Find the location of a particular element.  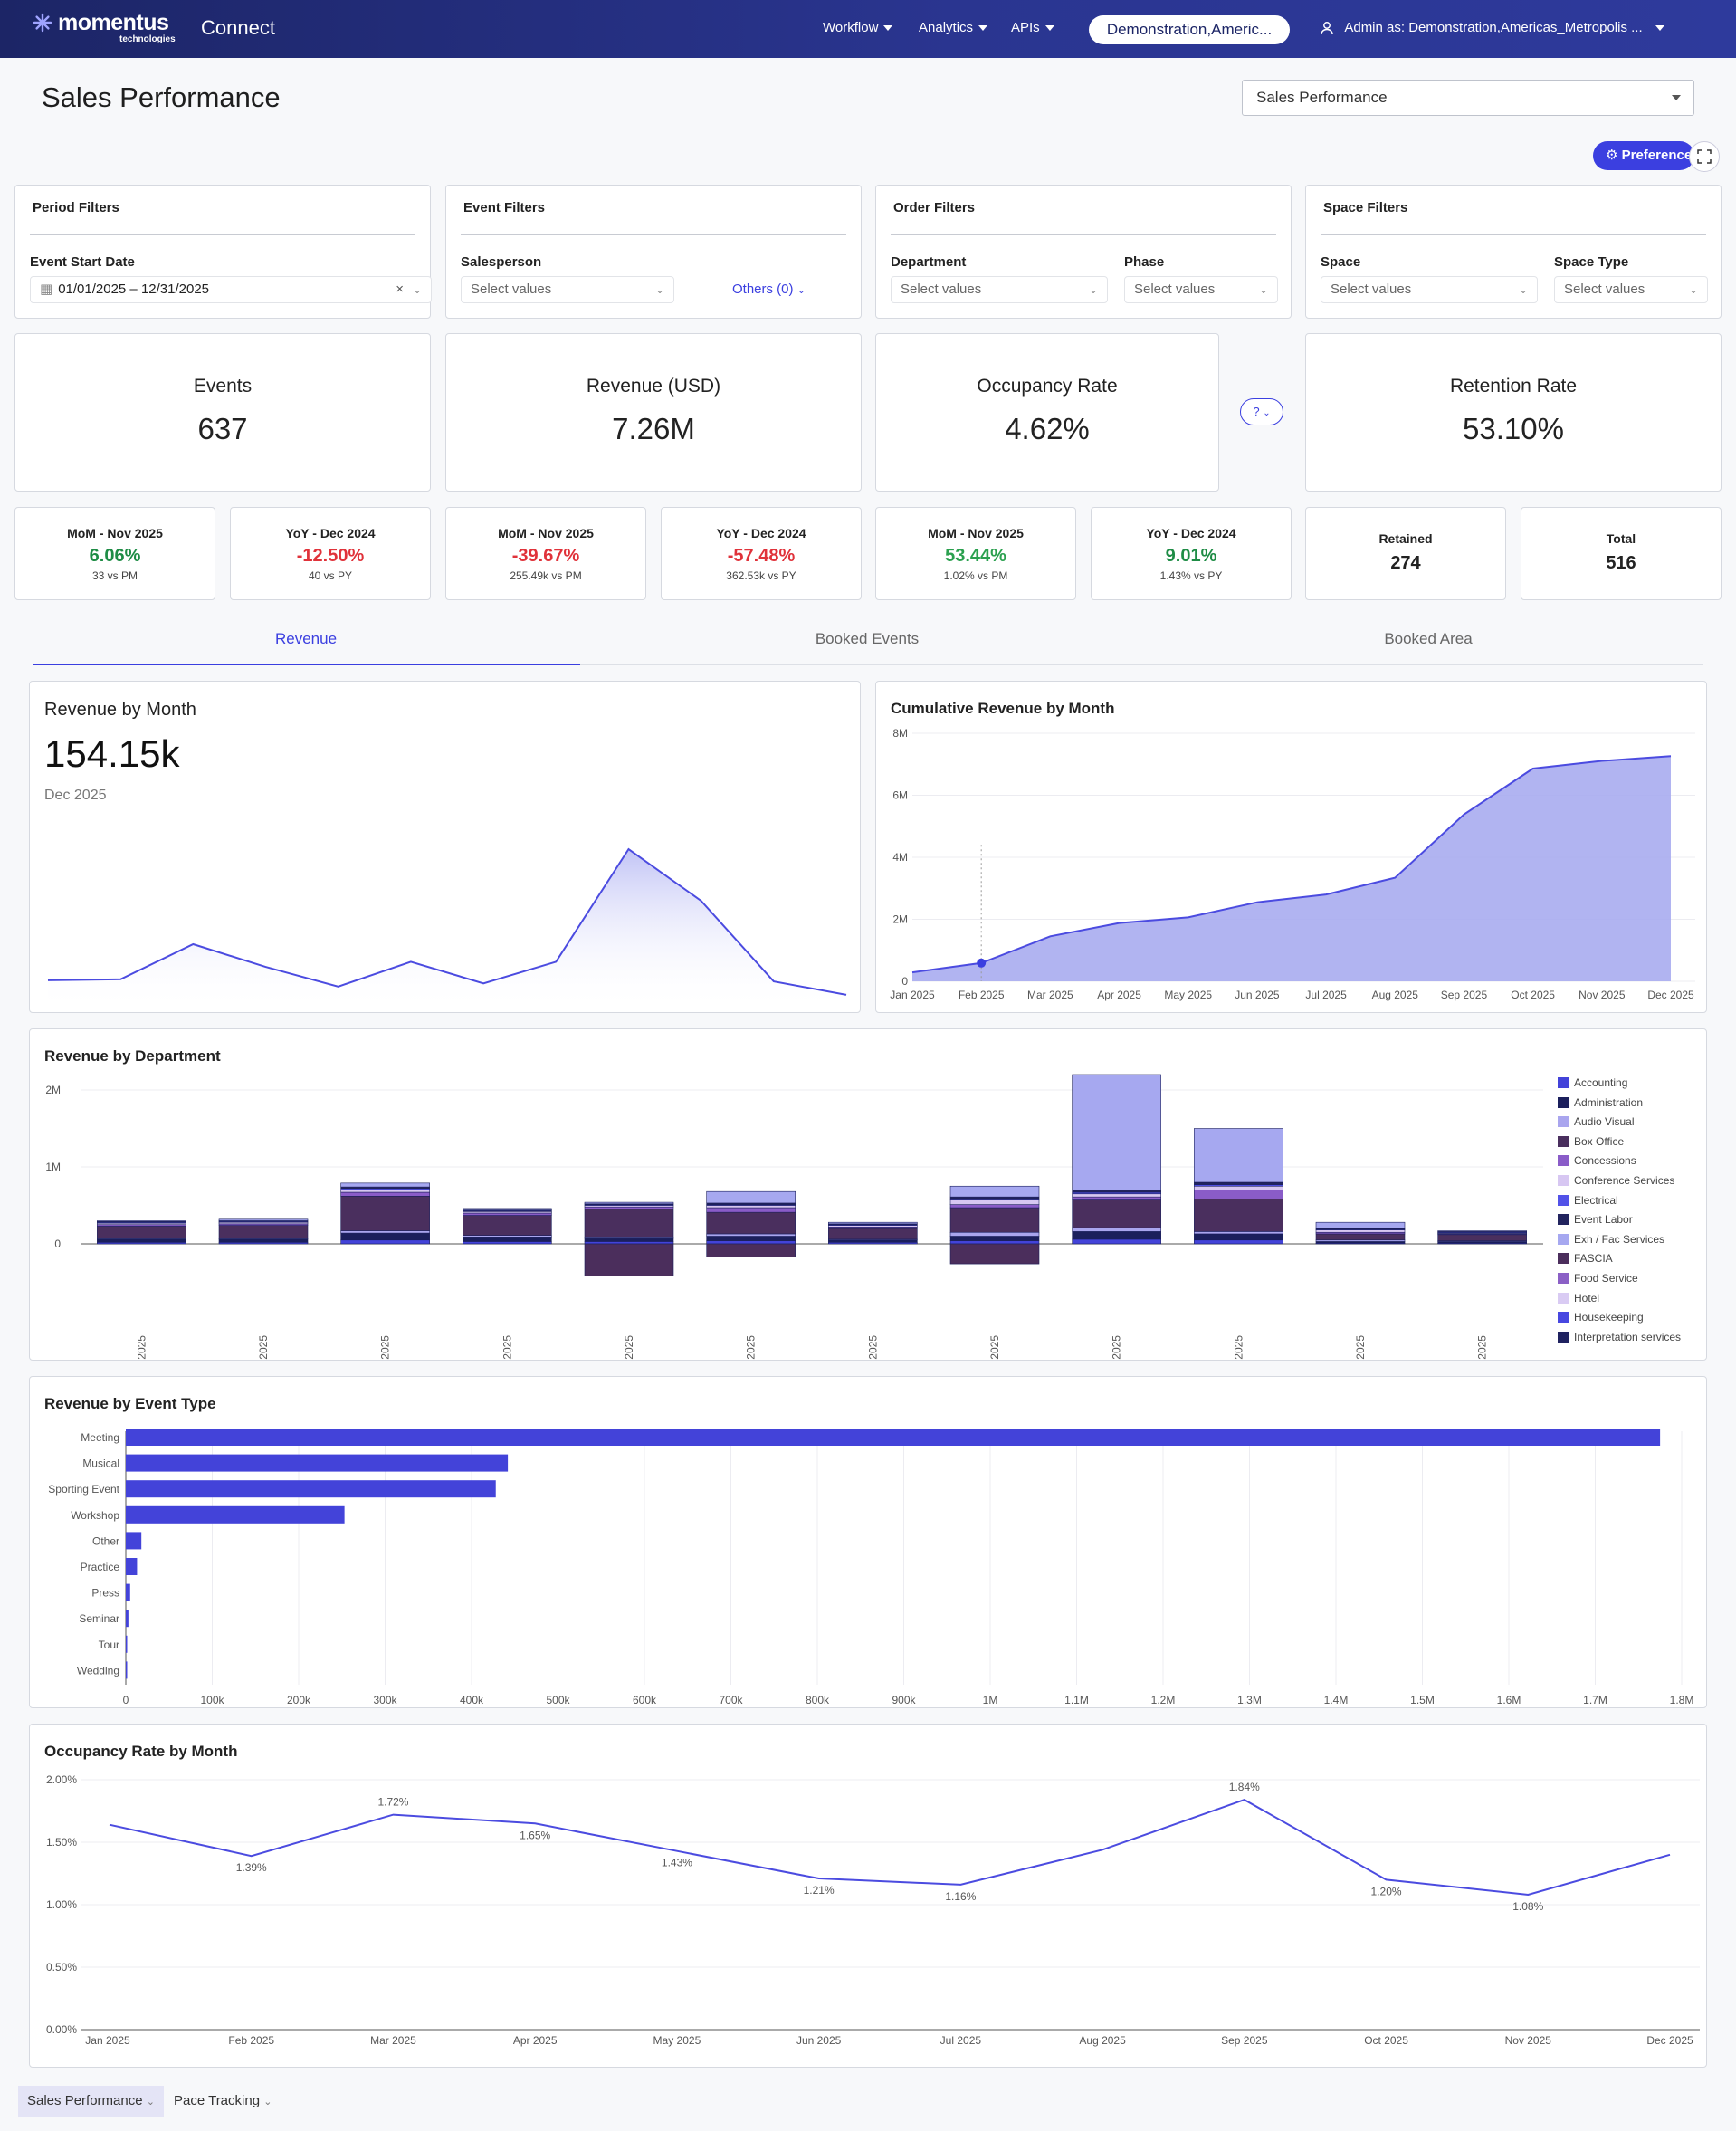

mini-kpi-card: YoY - Dec 2024 9.01% 1.43% vs PY is located at coordinates (1191, 554).